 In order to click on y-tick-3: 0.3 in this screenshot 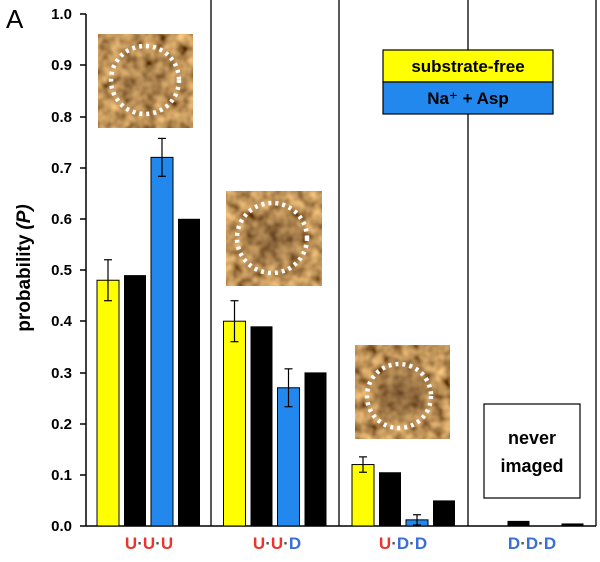, I will do `click(61, 373)`.